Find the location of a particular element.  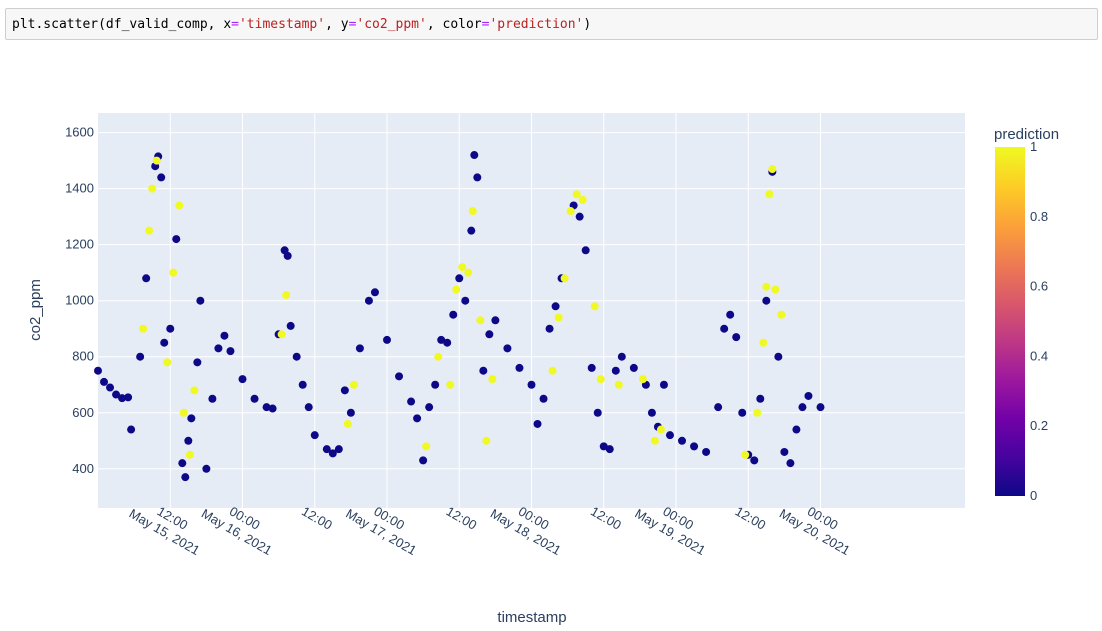

y-tick-label: 400 is located at coordinates (83, 468).